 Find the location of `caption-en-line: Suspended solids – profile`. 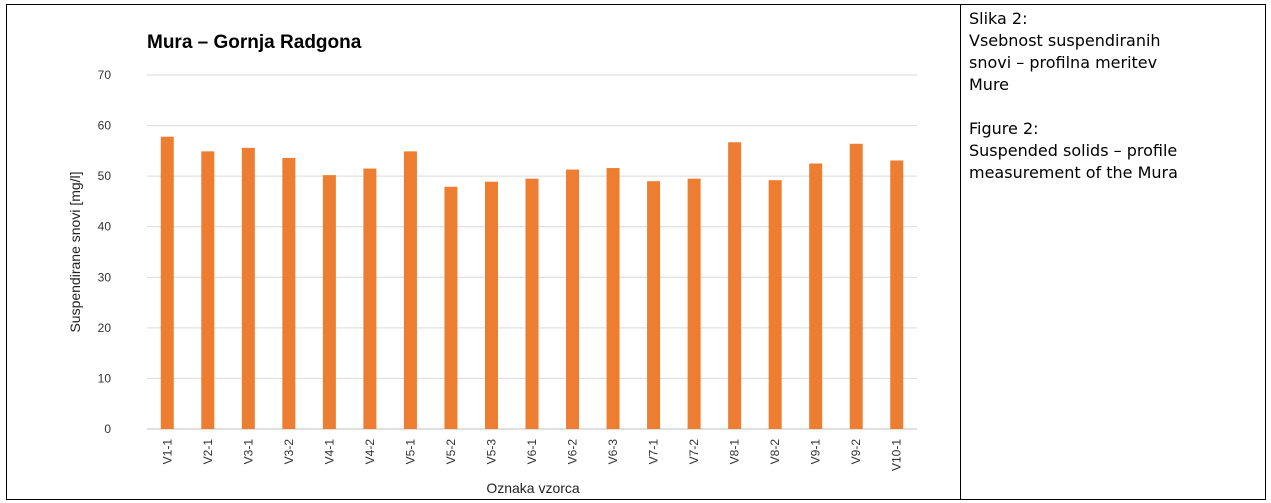

caption-en-line: Suspended solids – profile is located at coordinates (1073, 150).